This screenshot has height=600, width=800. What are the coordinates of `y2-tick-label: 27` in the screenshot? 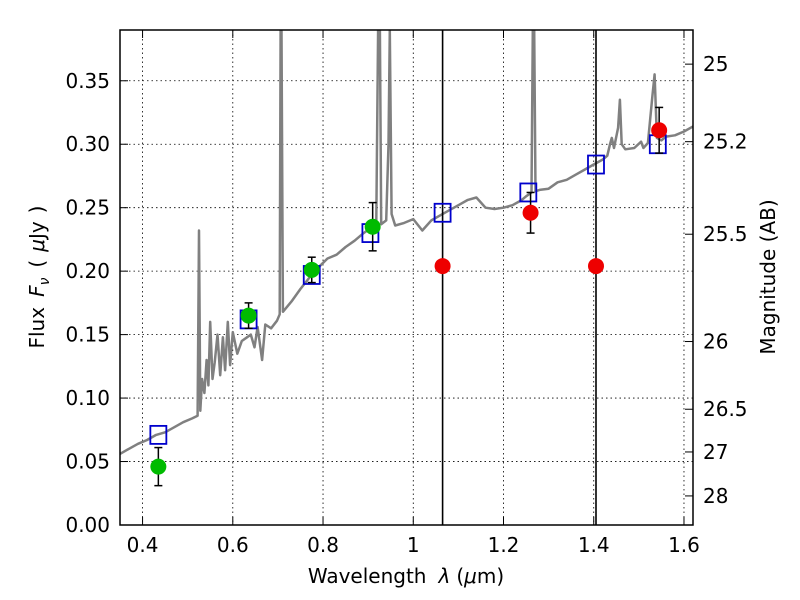 It's located at (715, 452).